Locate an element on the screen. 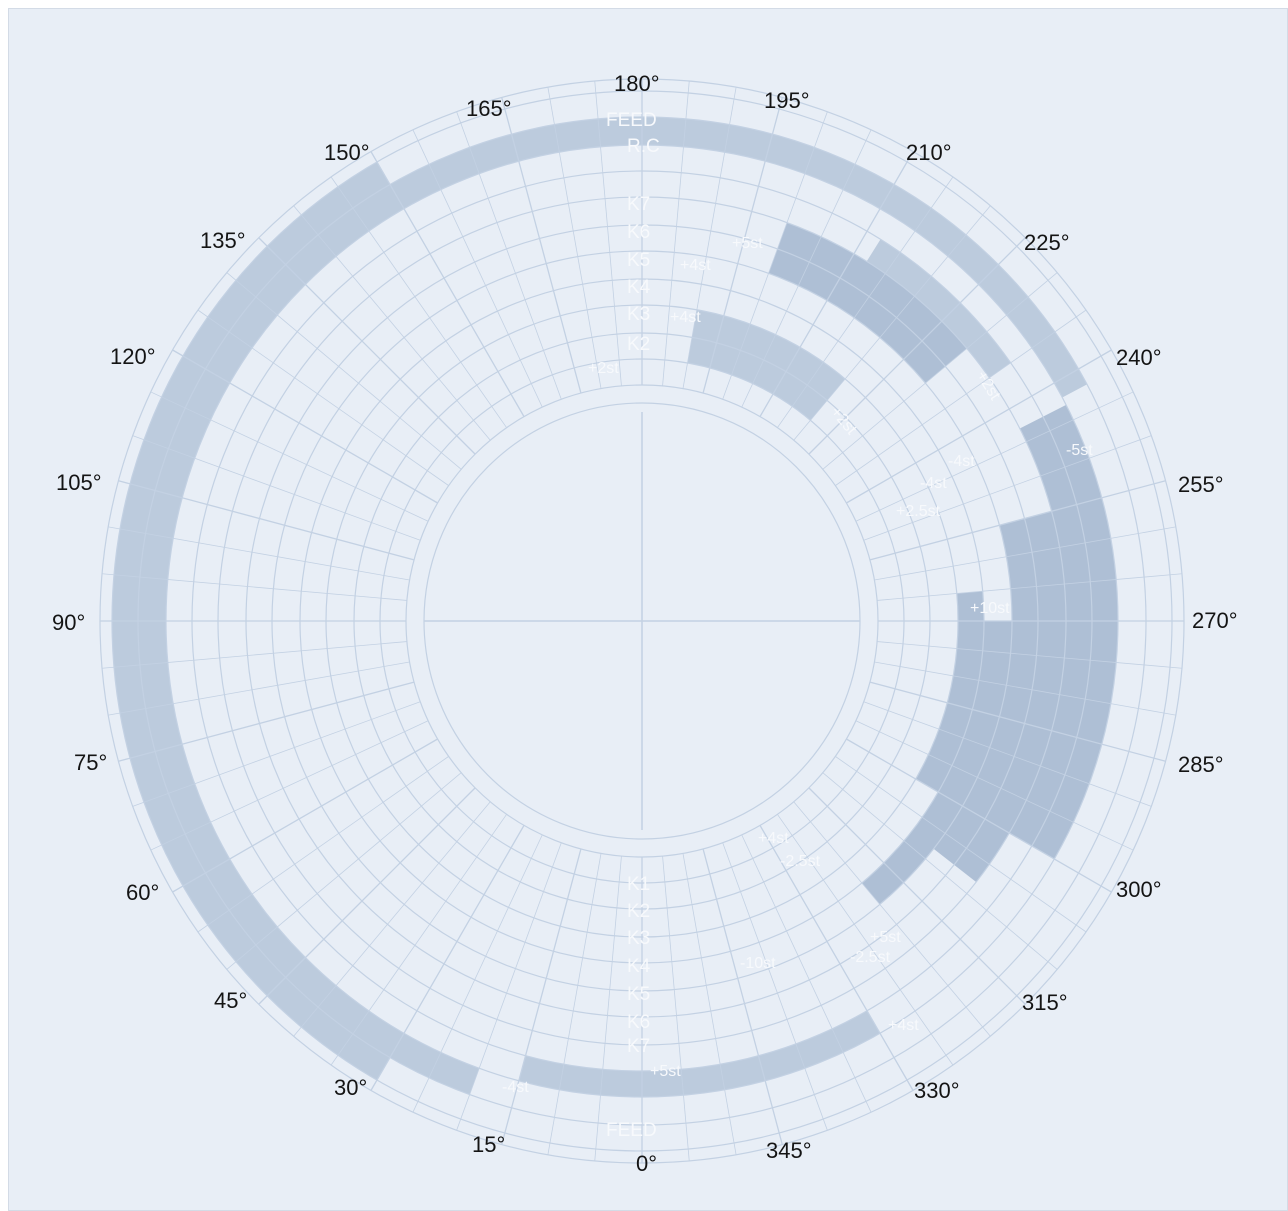 The width and height of the screenshot is (1288, 1211). bottom-ring-labels: K1 K2 K3 K4 K5 K6 K7 FEED is located at coordinates (631, 1007).